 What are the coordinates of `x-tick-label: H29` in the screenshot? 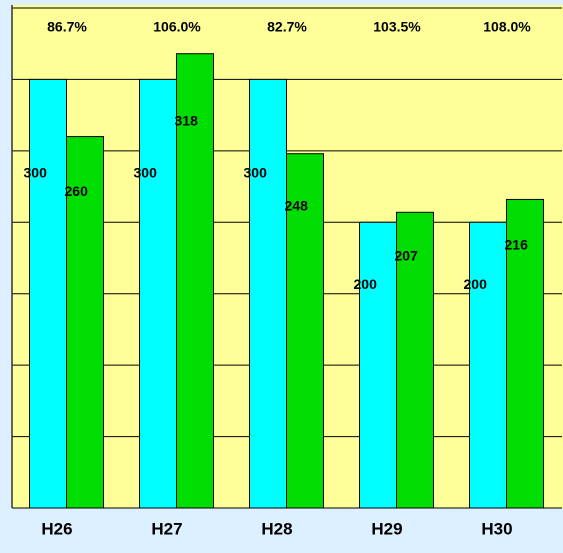 It's located at (386, 528).